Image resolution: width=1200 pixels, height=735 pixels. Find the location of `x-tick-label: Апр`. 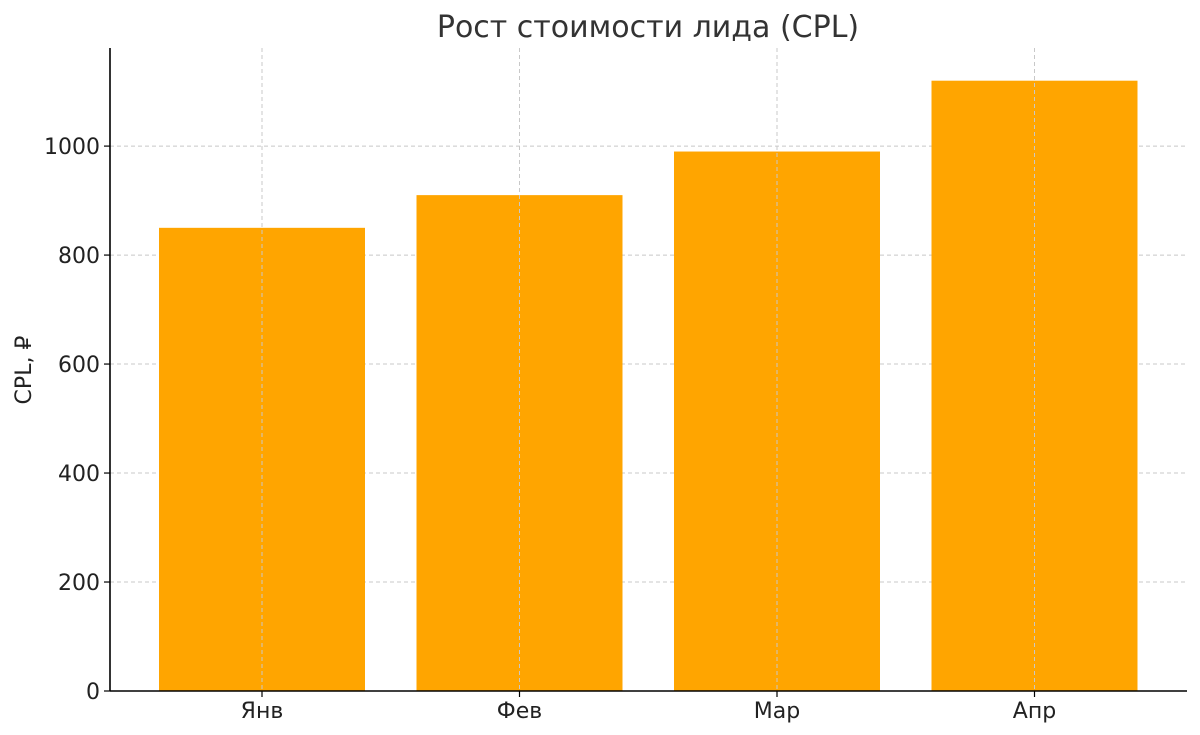

x-tick-label: Апр is located at coordinates (1034, 711).